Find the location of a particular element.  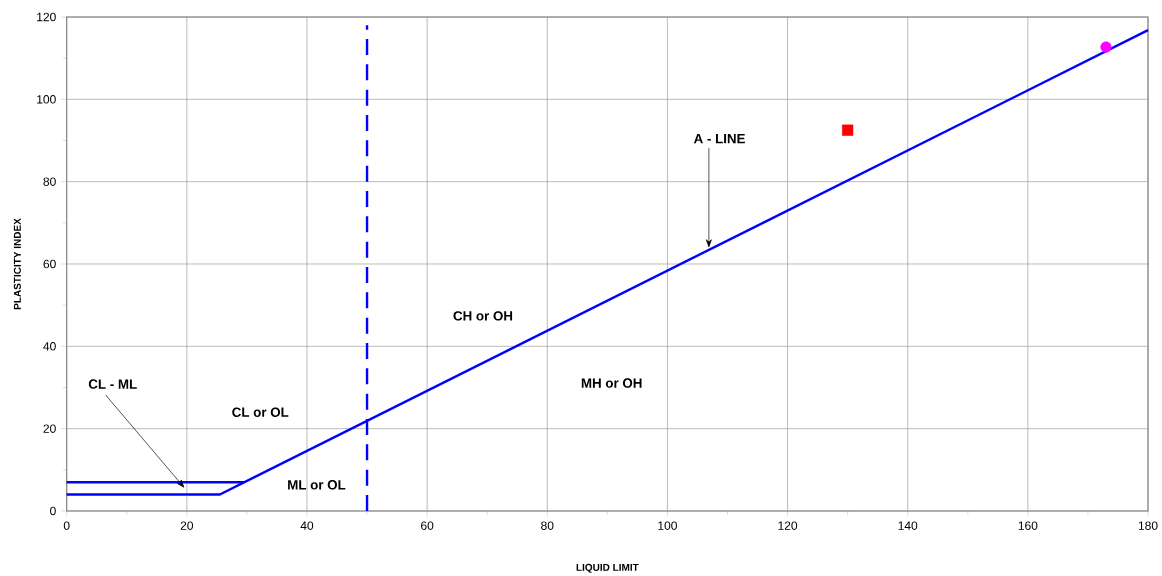

y-tick-label: 100 is located at coordinates (46, 99).